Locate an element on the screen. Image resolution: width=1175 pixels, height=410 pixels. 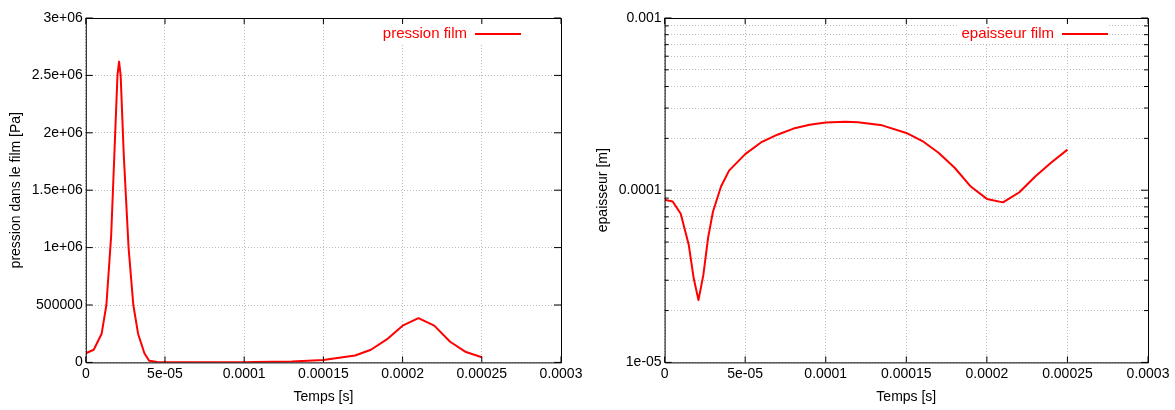
y-tick-label: 1e+06 is located at coordinates (63, 246).